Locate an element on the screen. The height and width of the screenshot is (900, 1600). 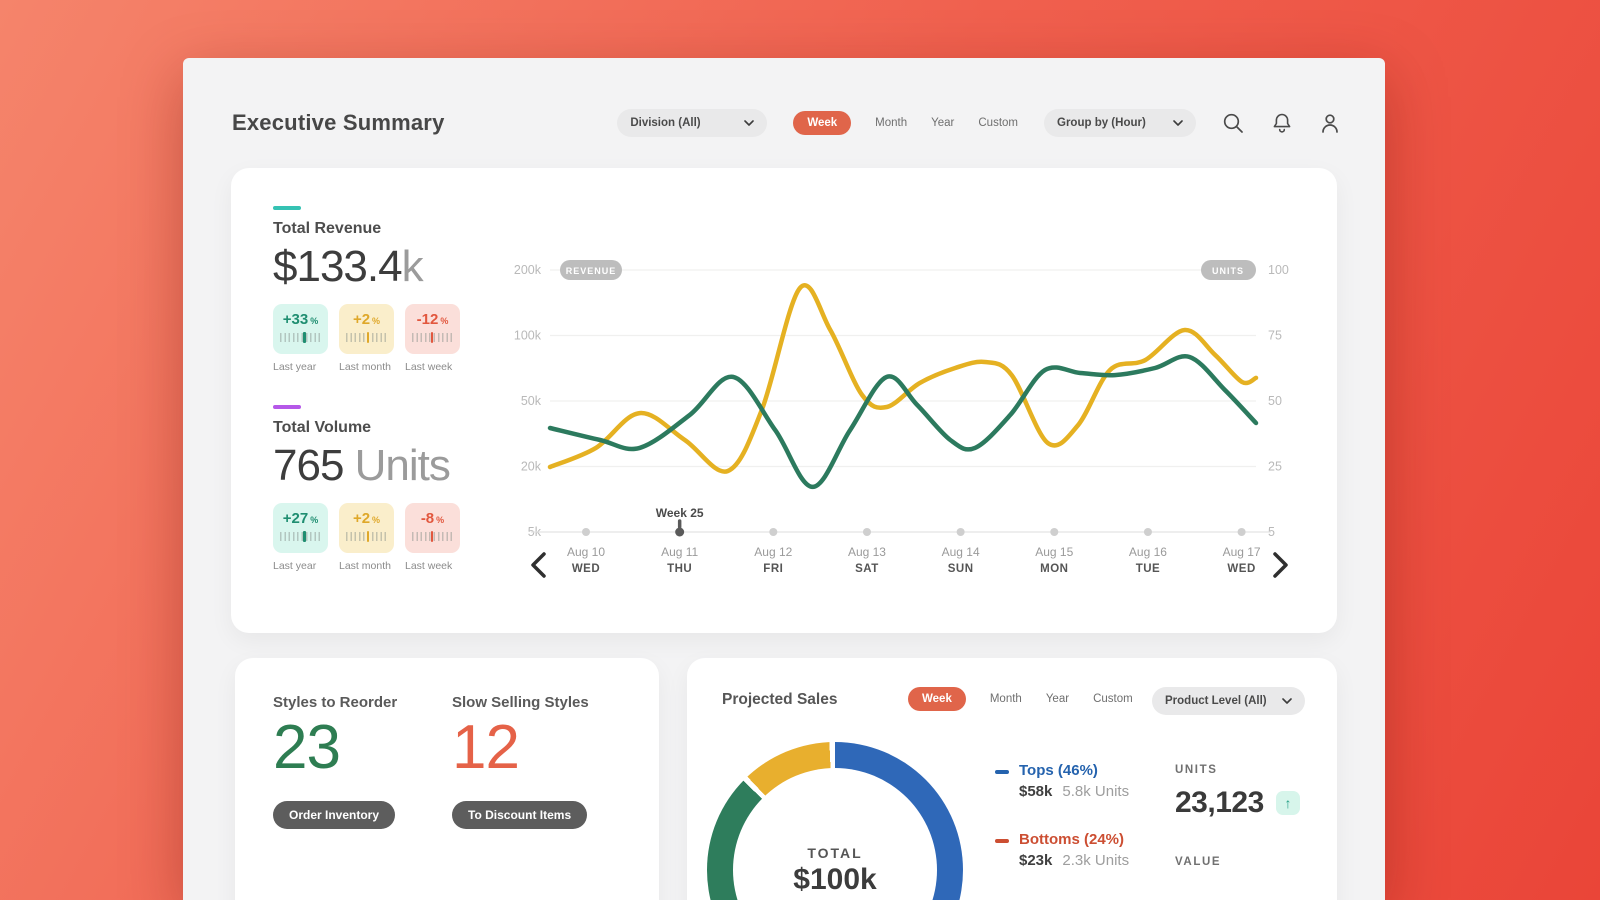
legend-item-tops: Tops (46%) $58k 5.8k Units is located at coordinates (1062, 781).